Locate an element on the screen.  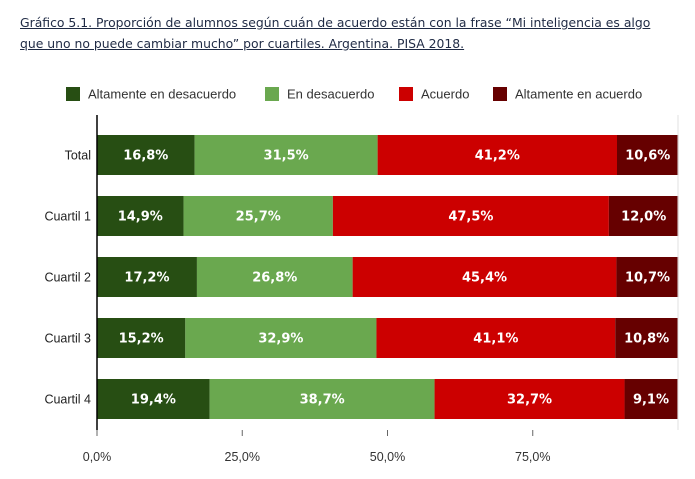
bar-total-altamente-en-desacuerdo is located at coordinates (146, 155).